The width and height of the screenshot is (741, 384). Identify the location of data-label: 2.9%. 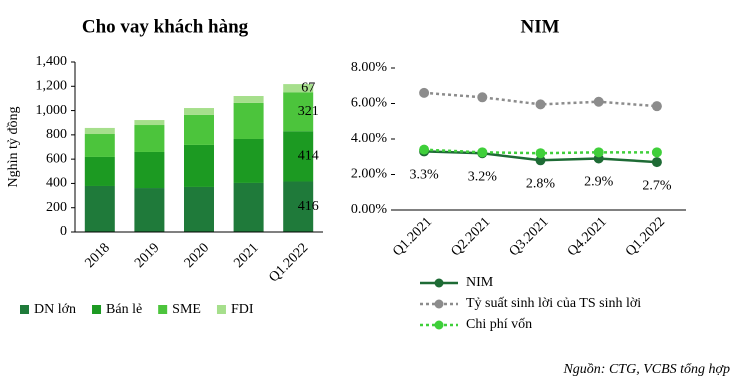
(599, 182).